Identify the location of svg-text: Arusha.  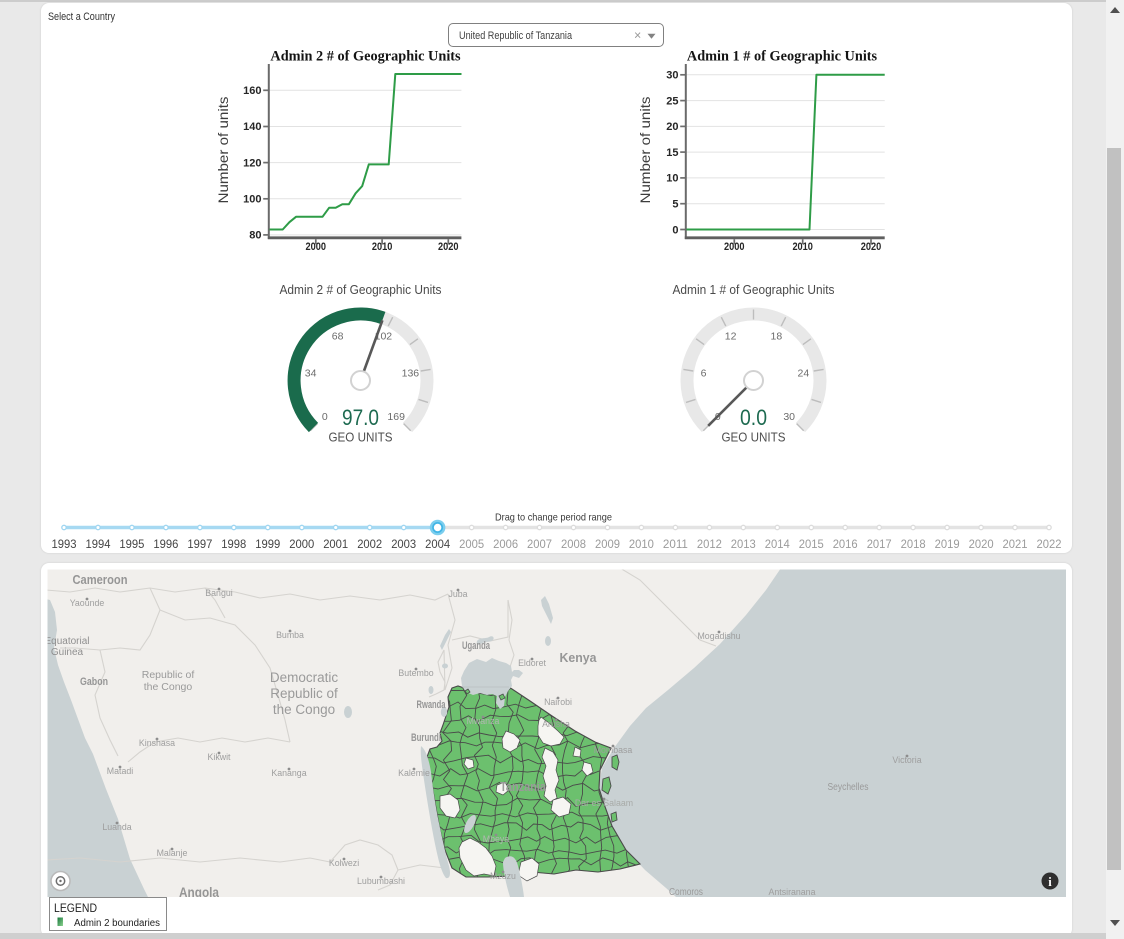
(556, 724).